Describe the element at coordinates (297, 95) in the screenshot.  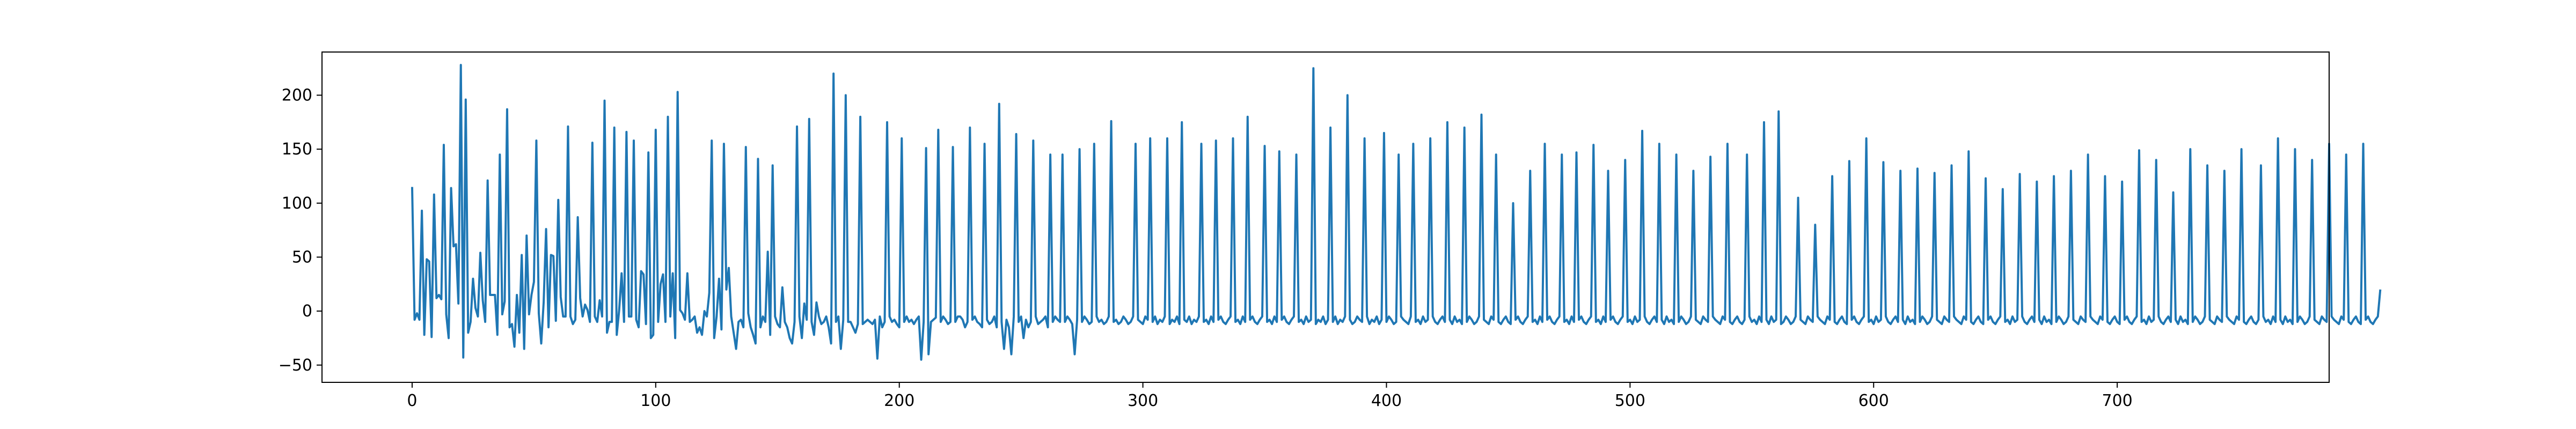
I see `y-tick-label: 200` at that location.